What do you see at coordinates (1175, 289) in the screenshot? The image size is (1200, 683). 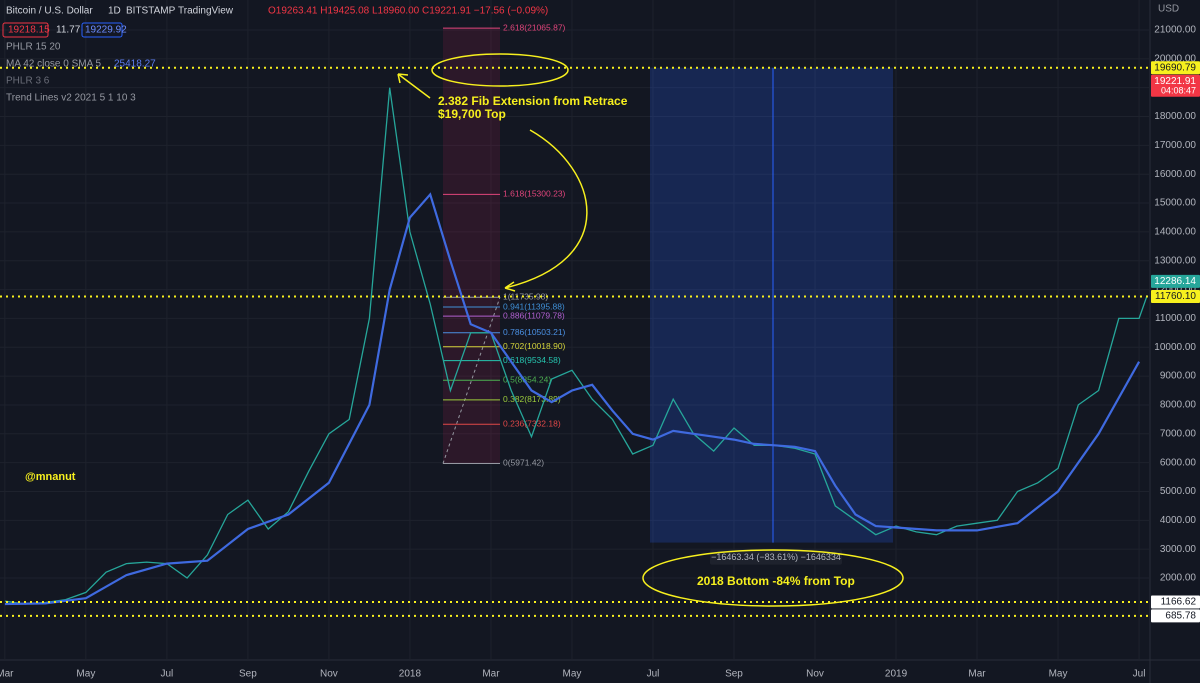 I see `y-tick-label: 12000.00` at bounding box center [1175, 289].